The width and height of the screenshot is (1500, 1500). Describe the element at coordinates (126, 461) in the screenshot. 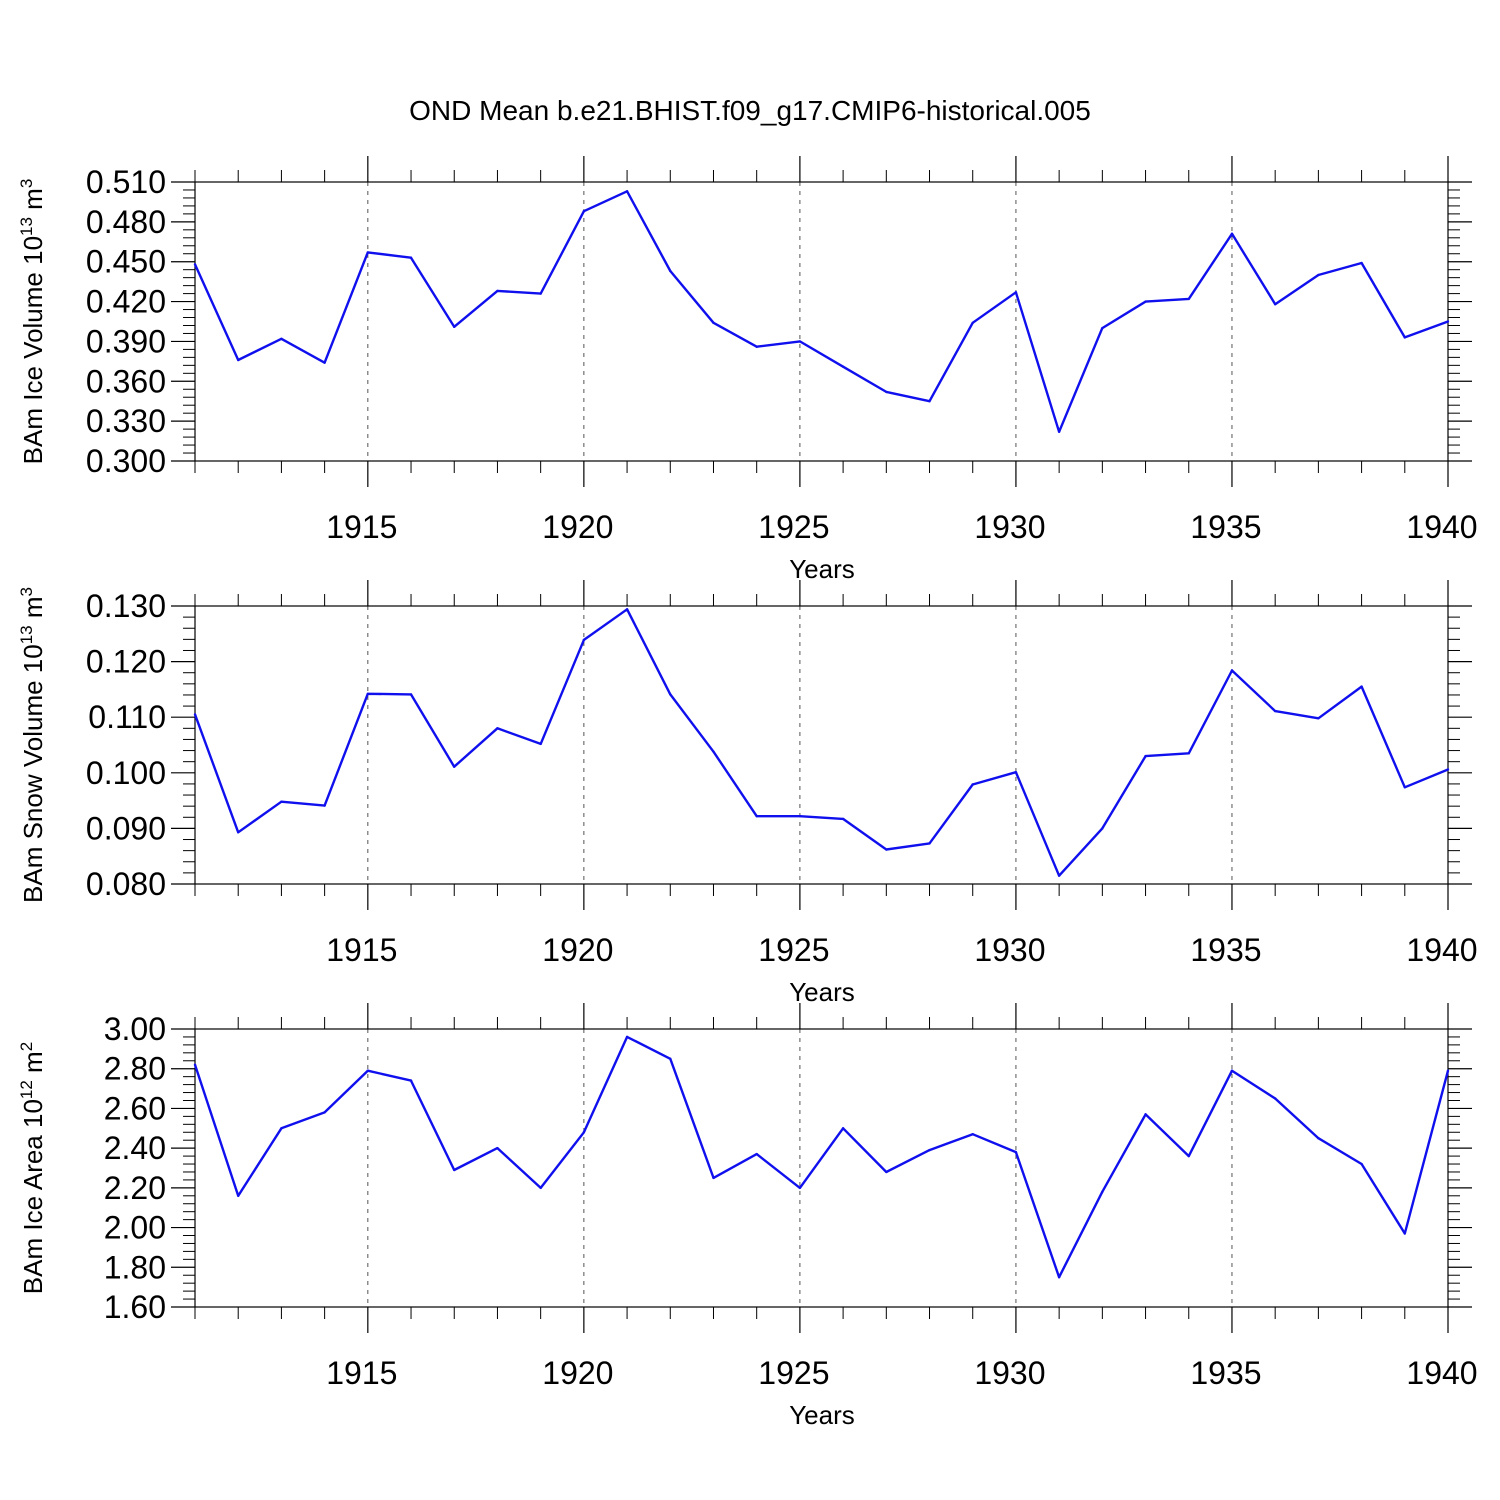

I see `y-tick-label: 0.300` at that location.